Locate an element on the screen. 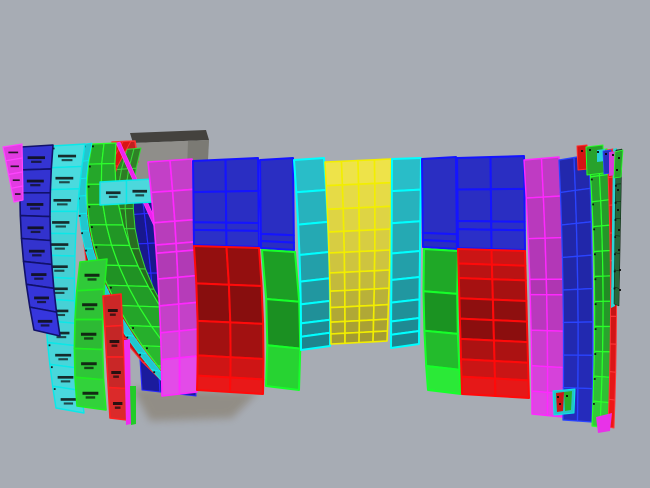 Image resolution: width=650 pixels, height=488 pixels. strip-green-labeled is located at coordinates (90, 334).